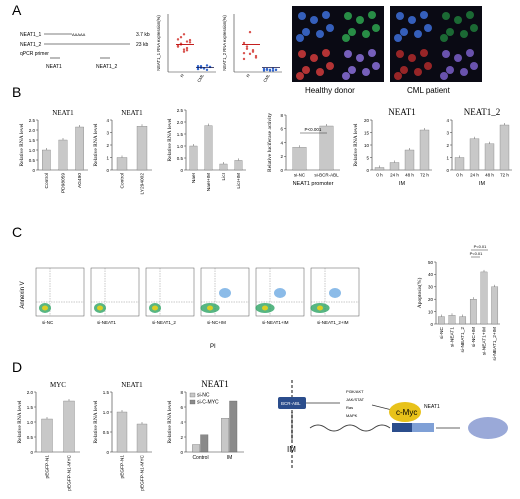 The height and width of the screenshot is (499, 520). What do you see at coordinates (485, 341) in the screenshot?
I see `x-tick-label: si-NEAT1+IM` at bounding box center [485, 341].